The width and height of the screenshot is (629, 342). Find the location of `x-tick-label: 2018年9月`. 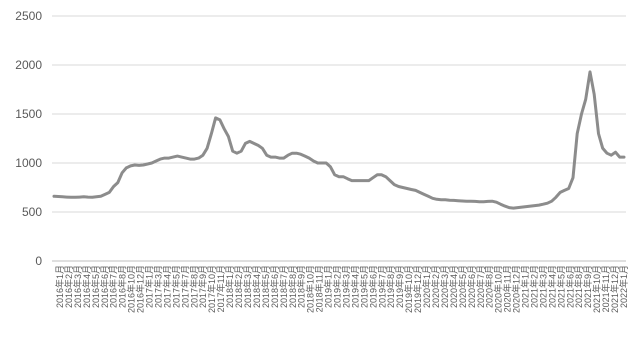

x-tick-label: 2018年9月 is located at coordinates (301, 286).